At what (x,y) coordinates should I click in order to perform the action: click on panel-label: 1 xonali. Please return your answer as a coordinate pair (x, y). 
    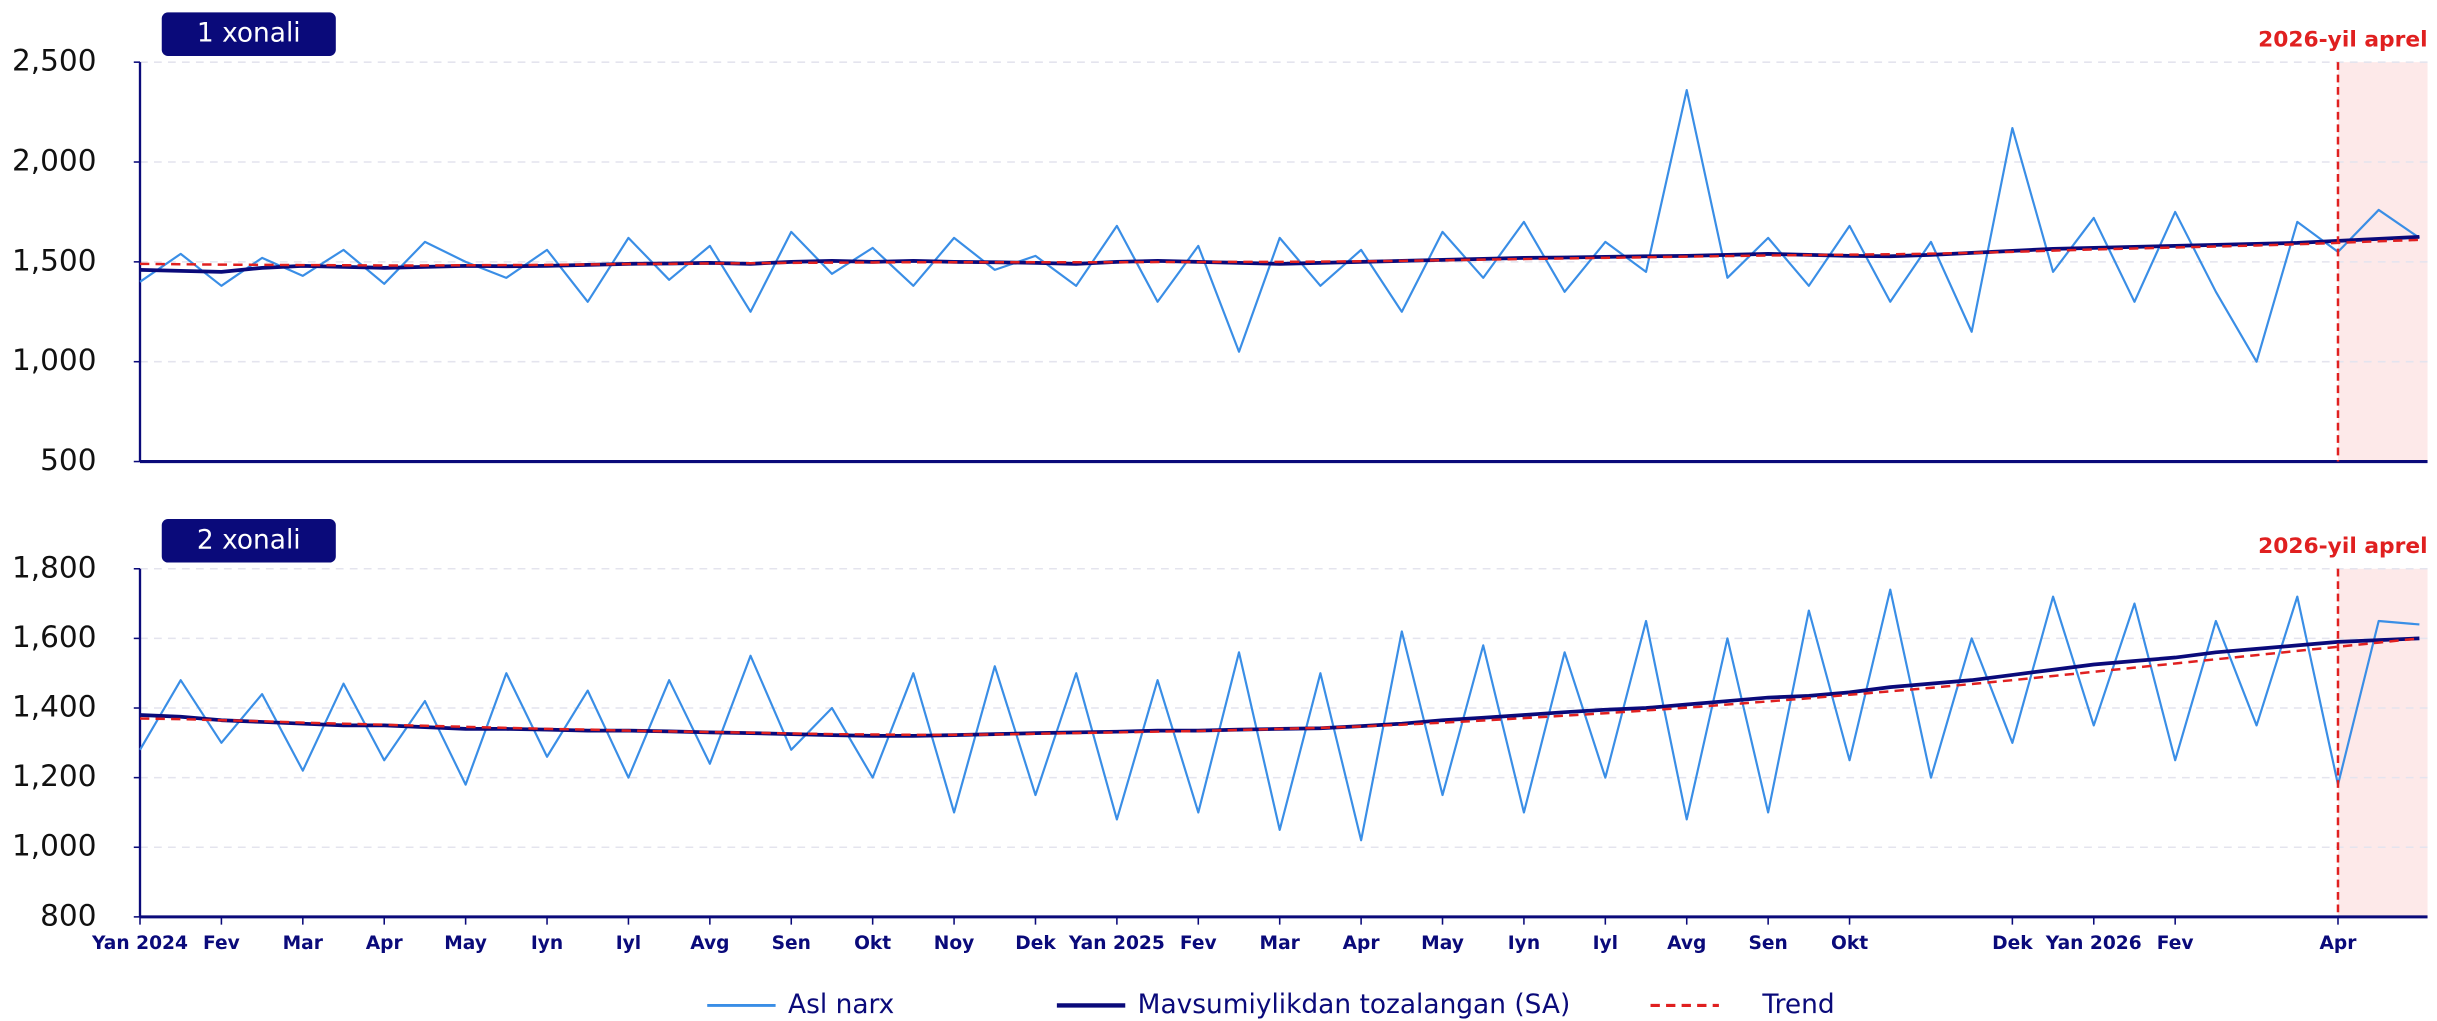
    Looking at the image, I should click on (248, 34).